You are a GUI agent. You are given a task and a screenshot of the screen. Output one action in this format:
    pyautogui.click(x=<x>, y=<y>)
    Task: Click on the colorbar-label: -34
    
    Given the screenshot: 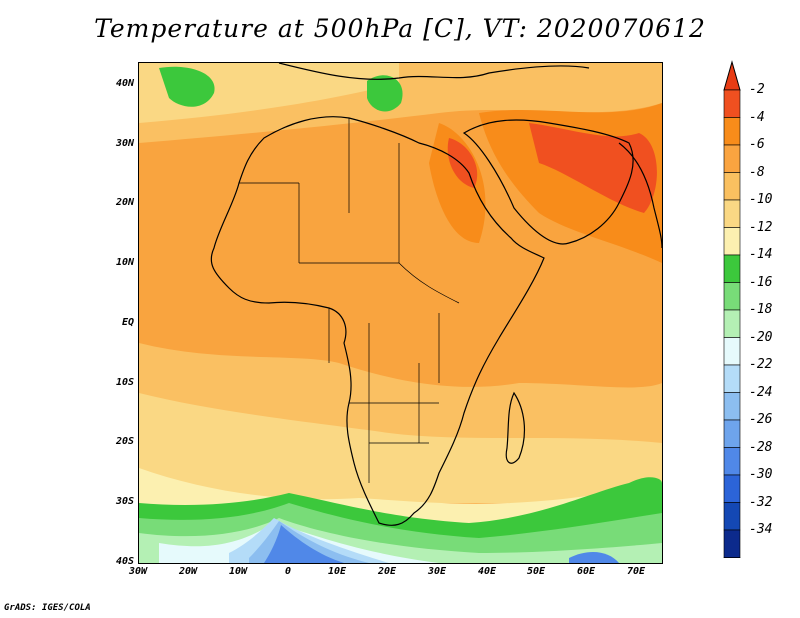 What is the action you would take?
    pyautogui.click(x=761, y=529)
    